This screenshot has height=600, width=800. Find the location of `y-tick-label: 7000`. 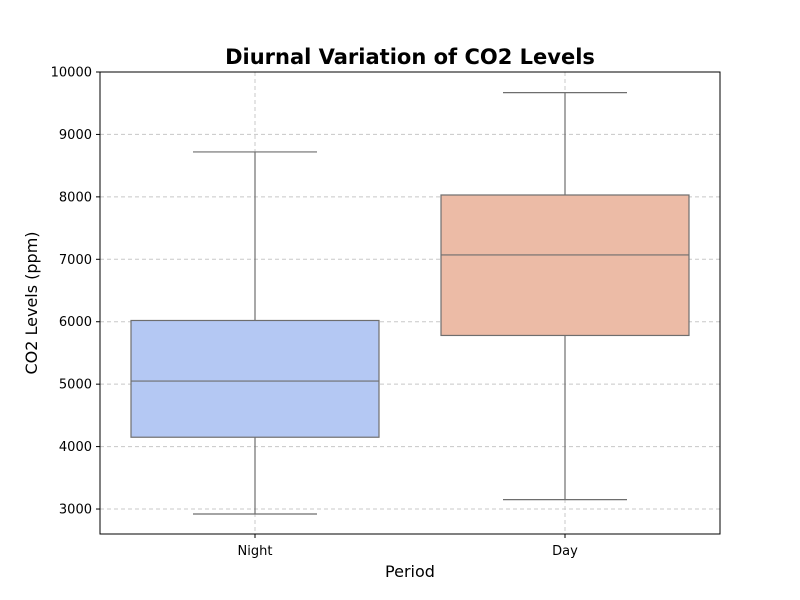

y-tick-label: 7000 is located at coordinates (75, 260).